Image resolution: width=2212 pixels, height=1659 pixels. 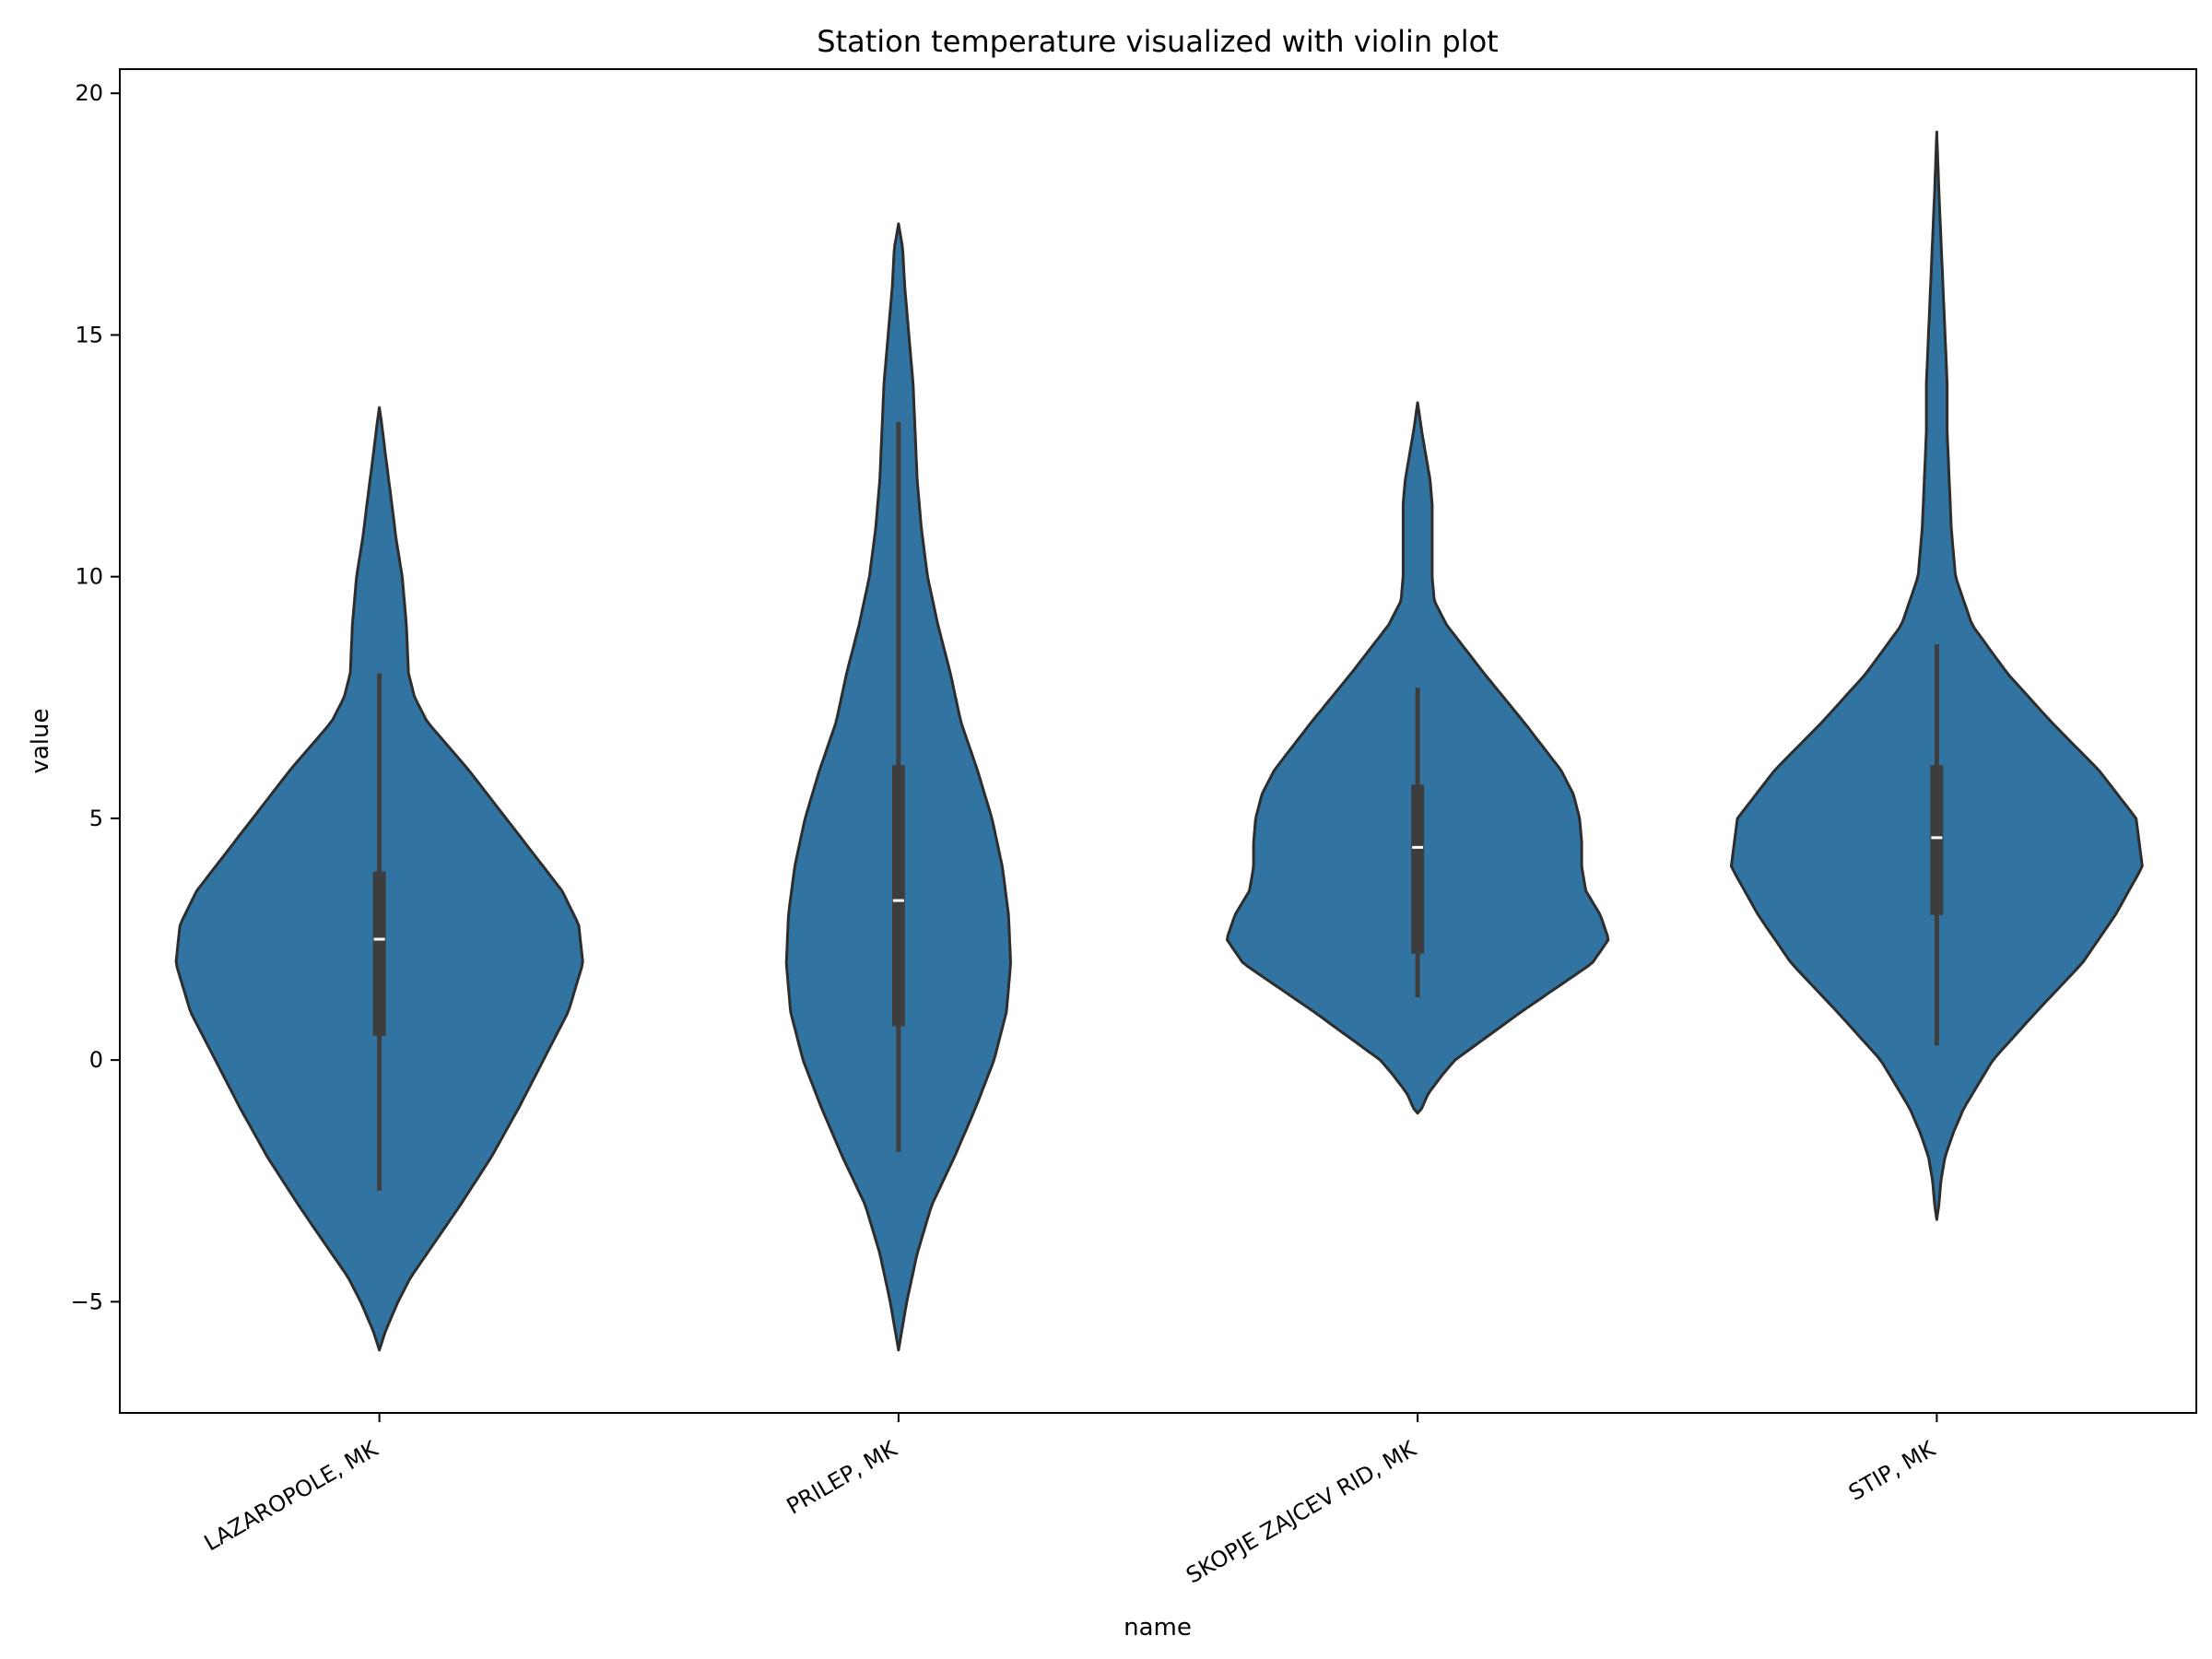 I want to click on x-tick-label: PRILEP, MK, so click(x=842, y=1477).